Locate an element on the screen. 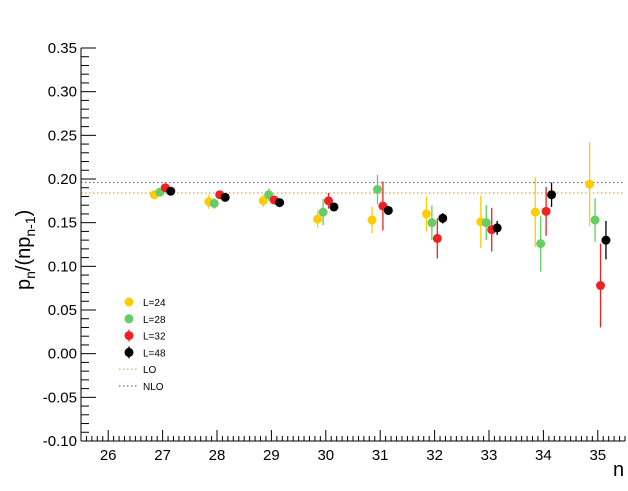  y-tick-label: 0.35 is located at coordinates (62, 48).